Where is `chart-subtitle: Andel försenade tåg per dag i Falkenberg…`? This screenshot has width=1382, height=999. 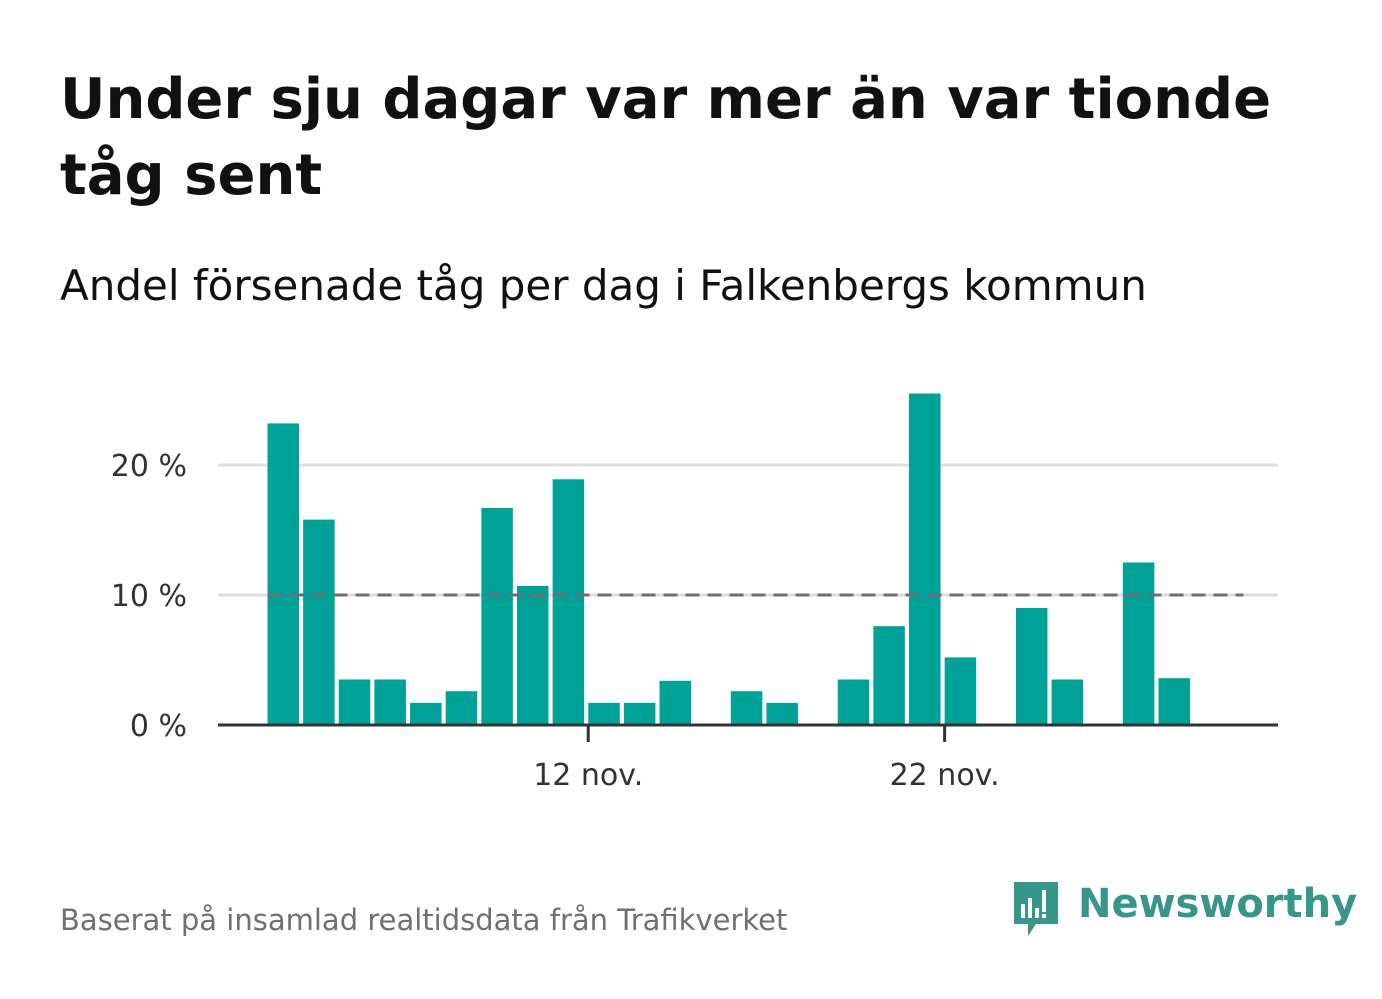 chart-subtitle: Andel försenade tåg per dag i Falkenberg… is located at coordinates (603, 285).